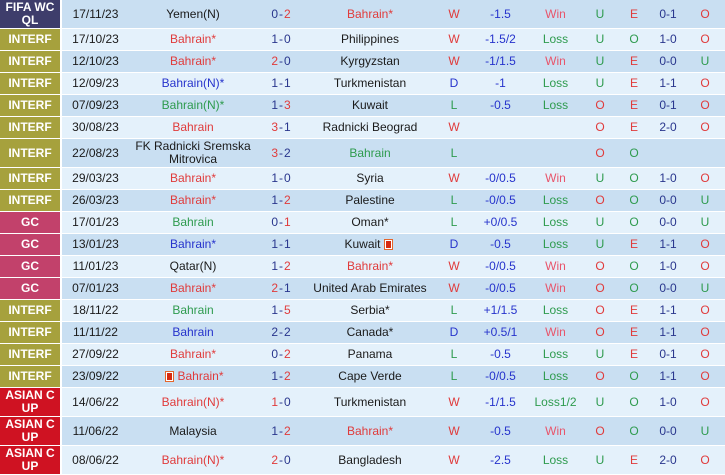 The image size is (725, 475). I want to click on even-odd-result: O, so click(634, 39).